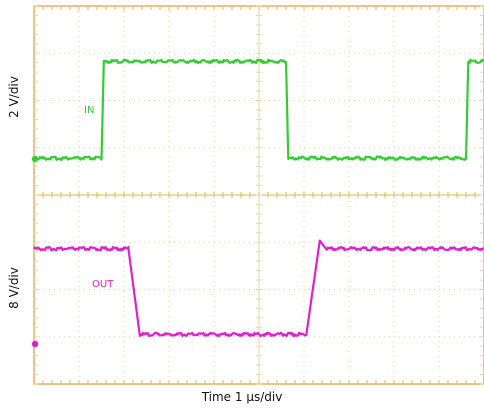 This screenshot has width=484, height=410. What do you see at coordinates (35, 159) in the screenshot?
I see `ground-marker-in` at bounding box center [35, 159].